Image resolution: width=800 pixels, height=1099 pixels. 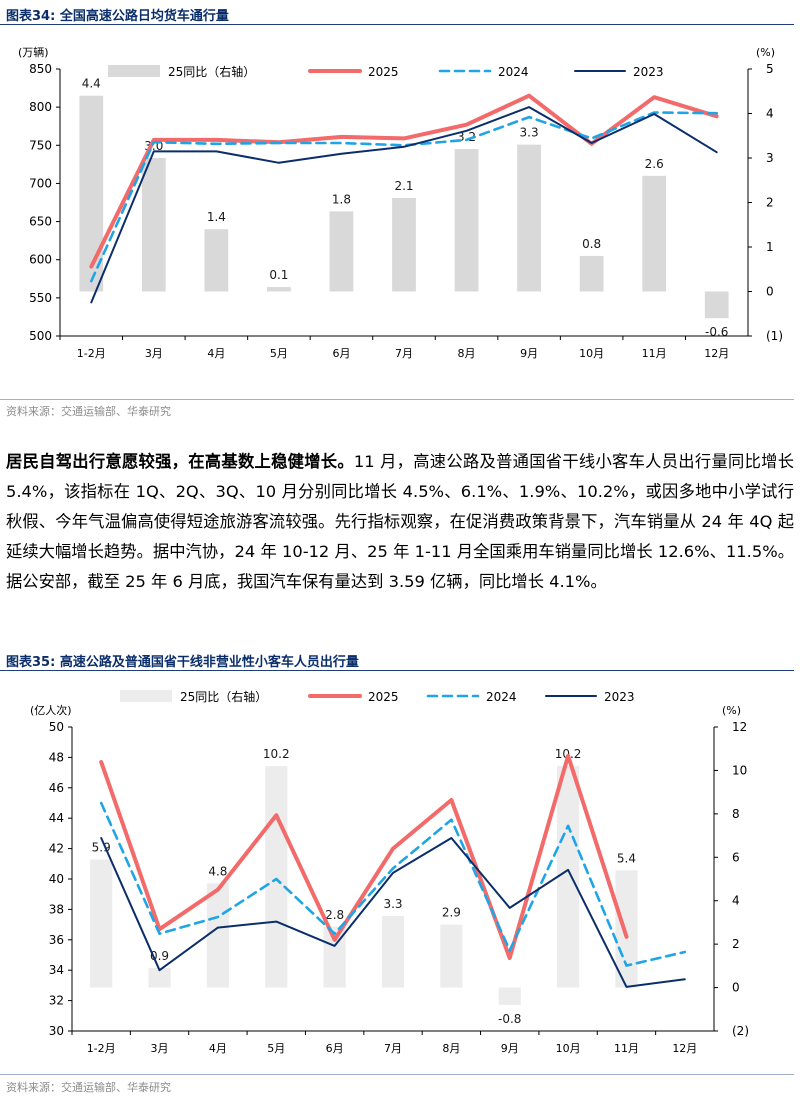 I want to click on fig1-line-2024, so click(x=404, y=197).